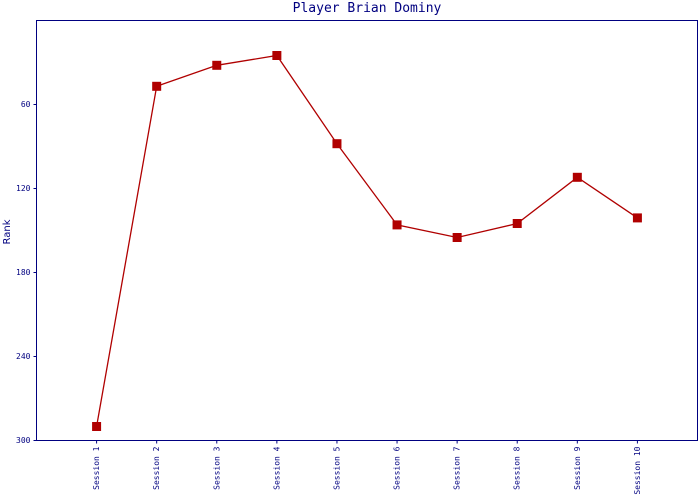 Image resolution: width=700 pixels, height=500 pixels. What do you see at coordinates (156, 468) in the screenshot?
I see `x-tick-label: Session 2` at bounding box center [156, 468].